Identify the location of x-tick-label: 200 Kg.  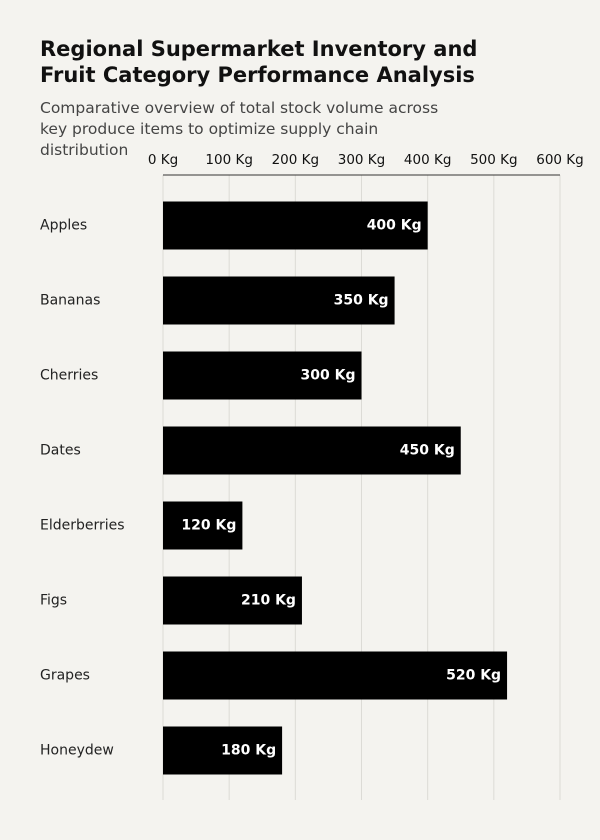
(295, 160).